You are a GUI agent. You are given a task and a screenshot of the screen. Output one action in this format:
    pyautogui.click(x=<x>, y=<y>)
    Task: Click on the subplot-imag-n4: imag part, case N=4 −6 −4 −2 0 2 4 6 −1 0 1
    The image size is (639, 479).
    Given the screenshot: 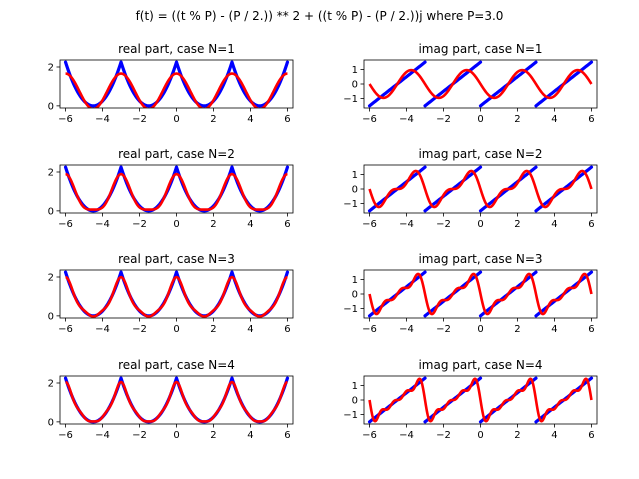 What is the action you would take?
    pyautogui.click(x=470, y=399)
    